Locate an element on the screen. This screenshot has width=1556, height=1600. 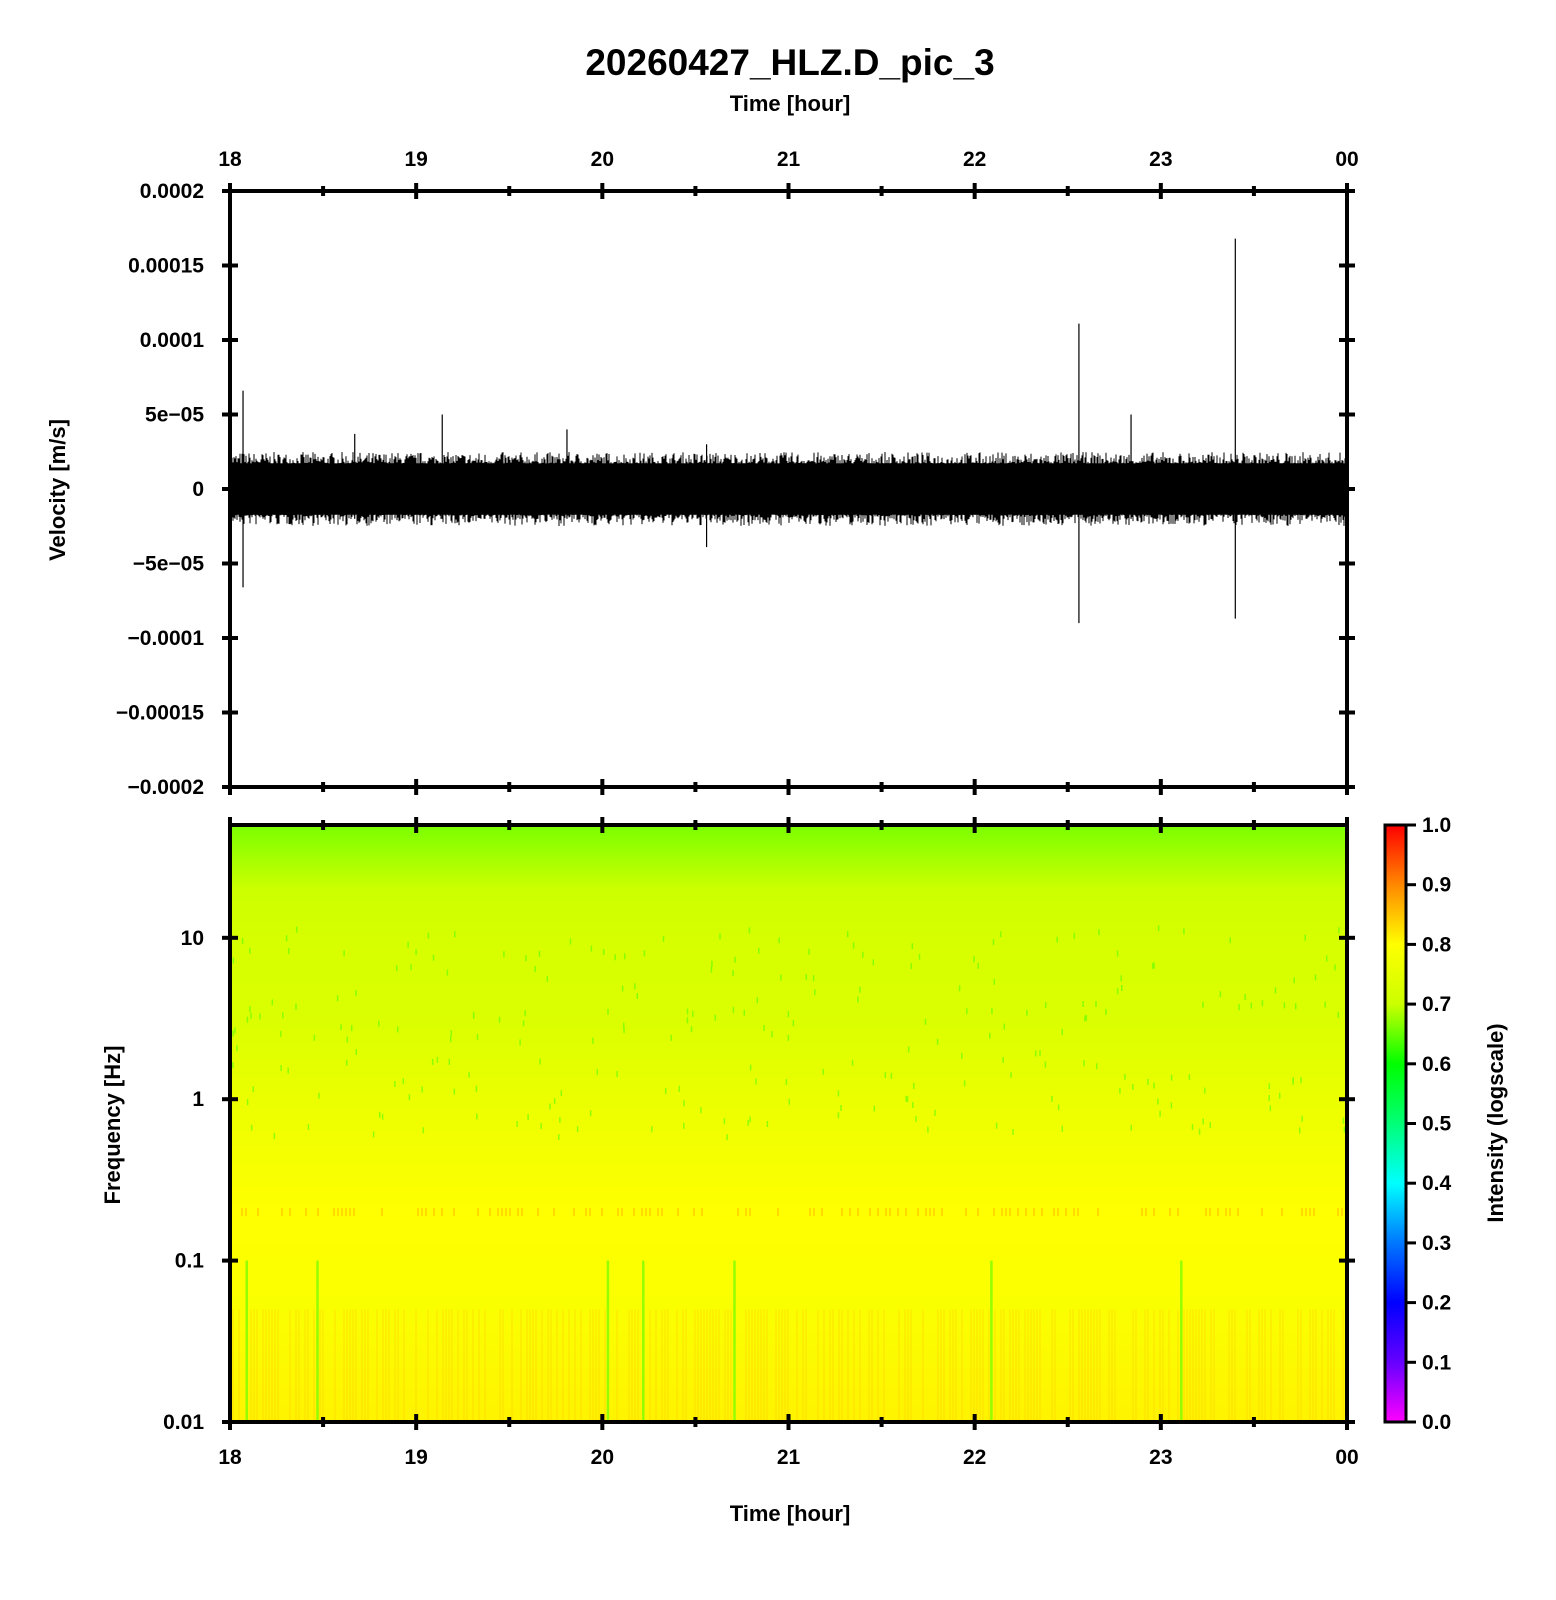
bottom-x-tick-label: 22 is located at coordinates (974, 1457).